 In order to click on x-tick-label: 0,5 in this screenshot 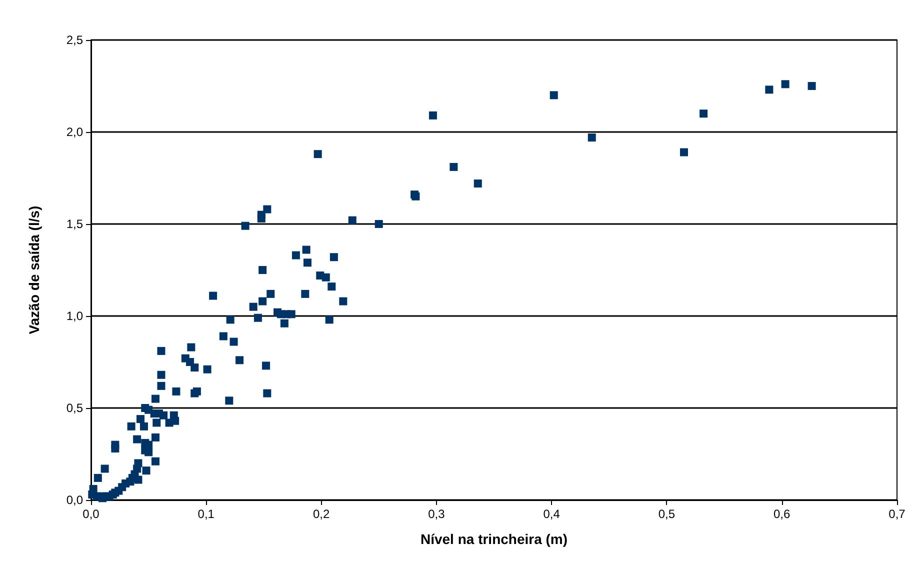, I will do `click(667, 514)`.